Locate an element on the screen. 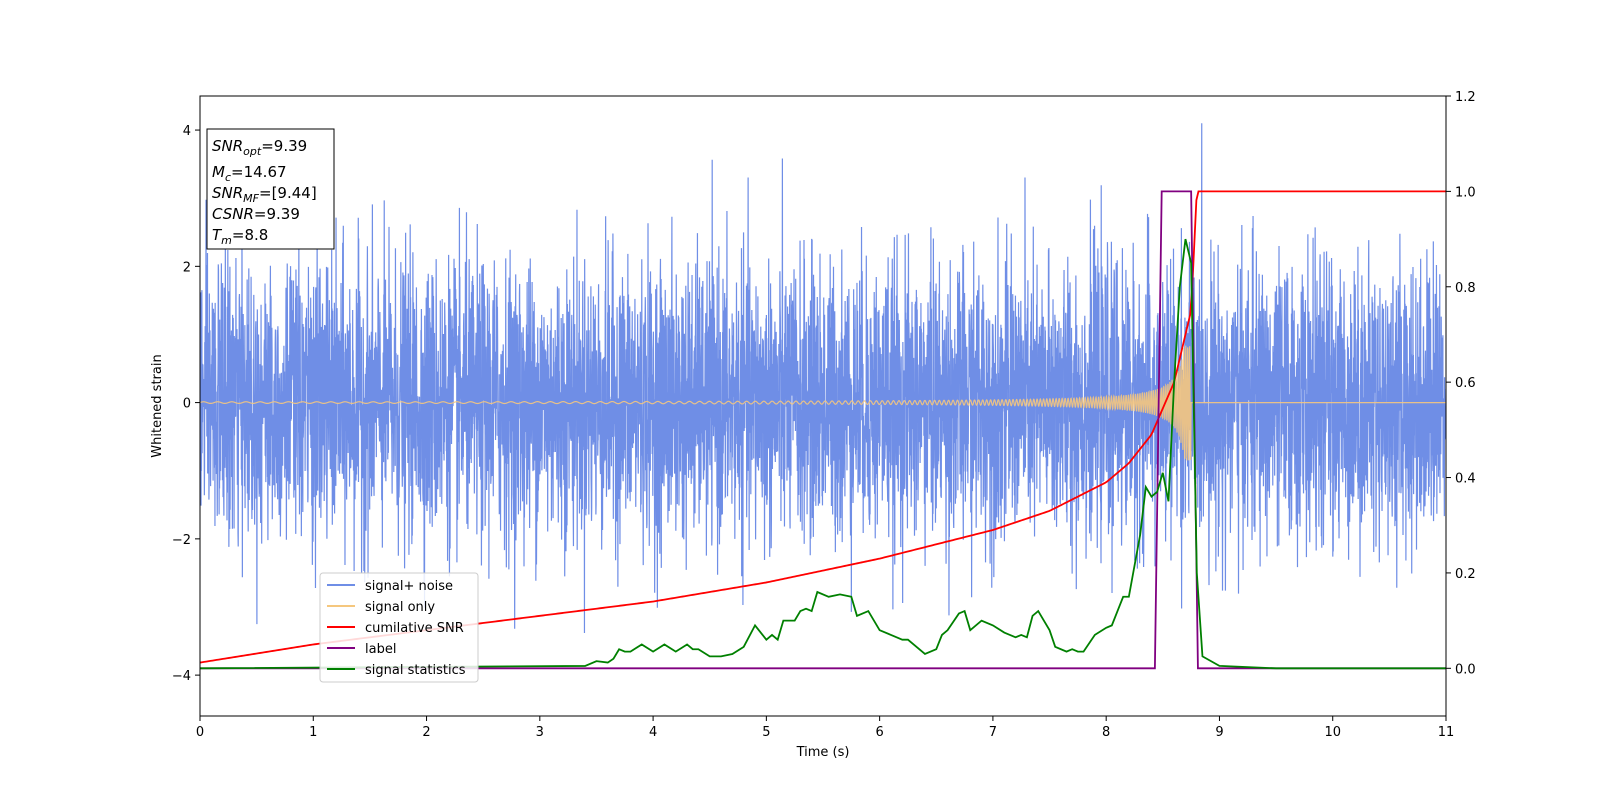 Image resolution: width=1600 pixels, height=804 pixels. y-tick-label: 2 is located at coordinates (187, 267).